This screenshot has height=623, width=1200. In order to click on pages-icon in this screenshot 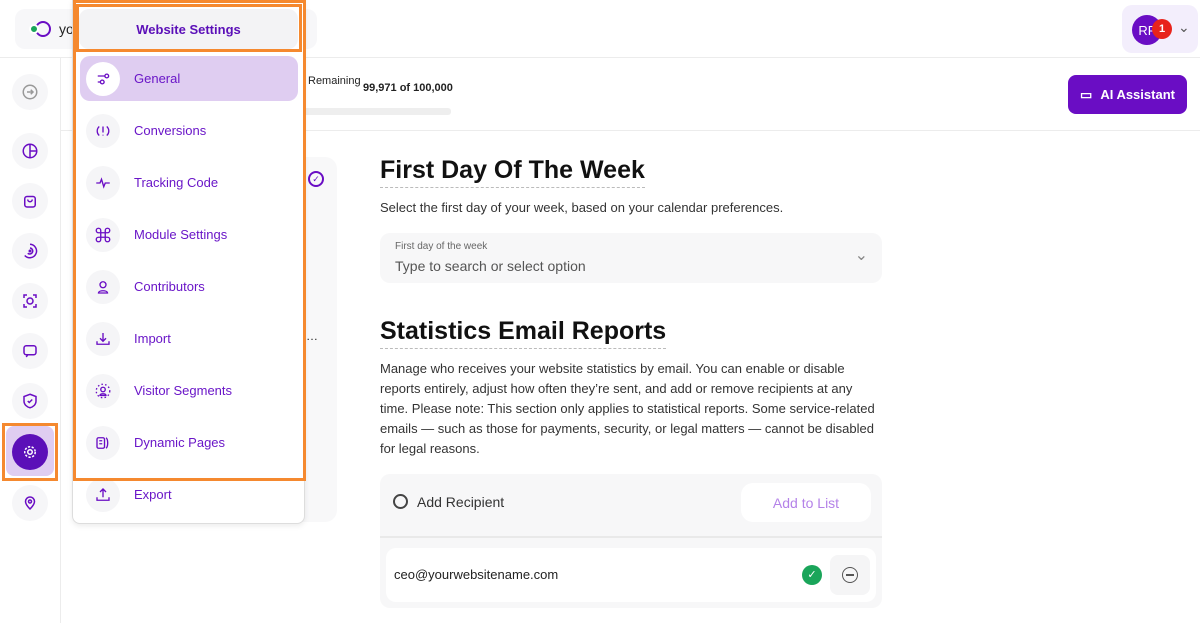, I will do `click(102, 442)`.